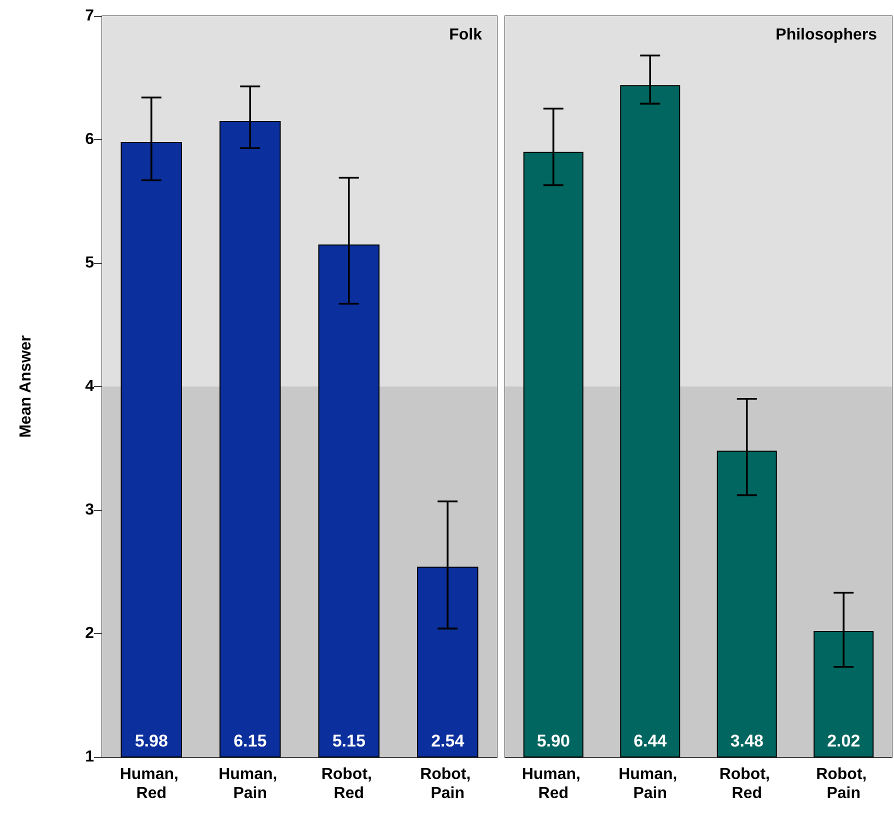 This screenshot has height=819, width=894. Describe the element at coordinates (843, 741) in the screenshot. I see `data-label: 2.02` at that location.